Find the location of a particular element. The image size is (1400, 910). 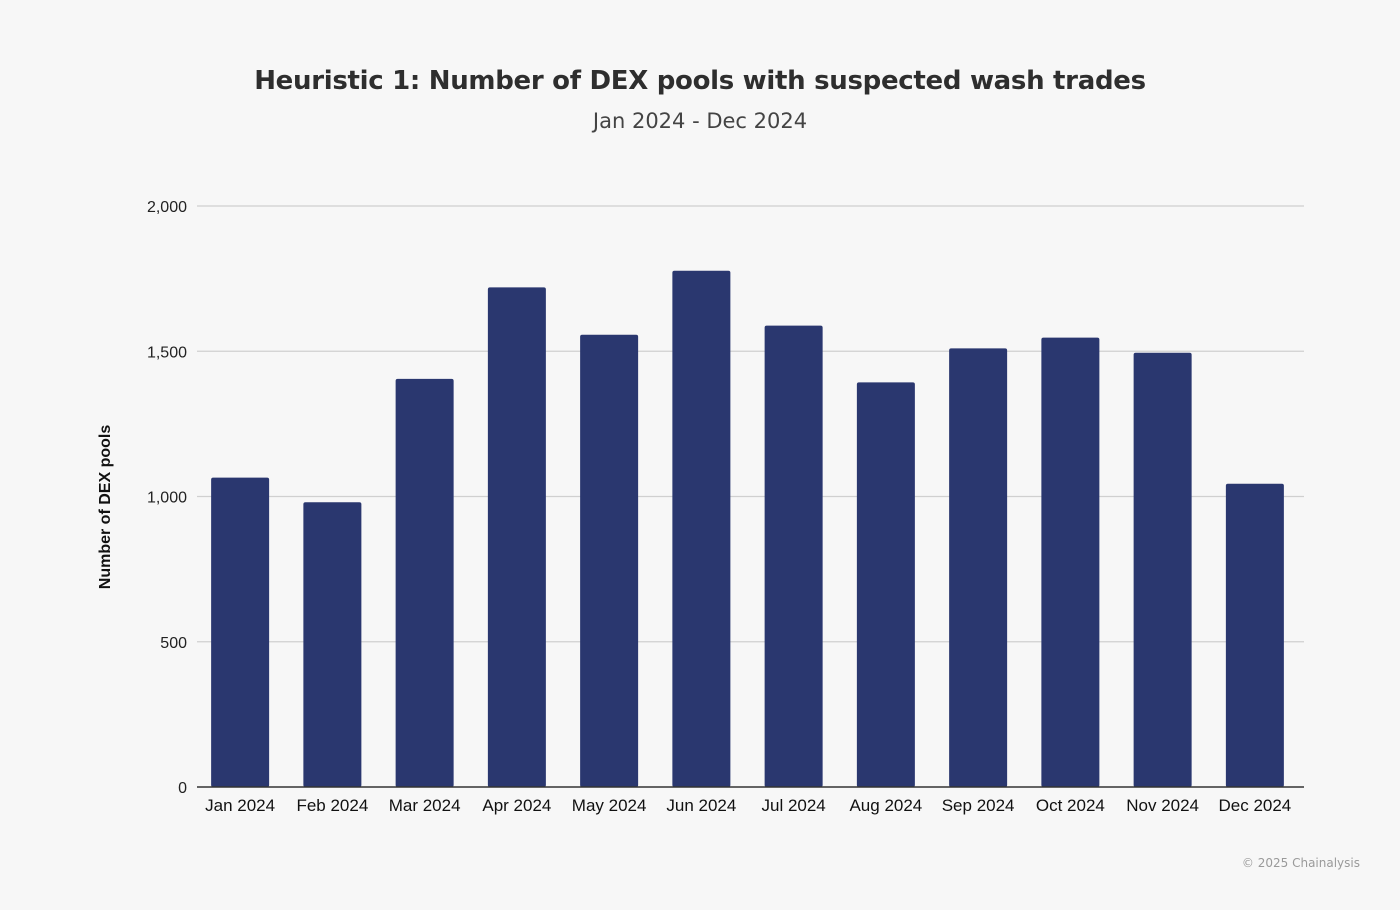

x-tick-label: Oct 2024 is located at coordinates (1070, 805).